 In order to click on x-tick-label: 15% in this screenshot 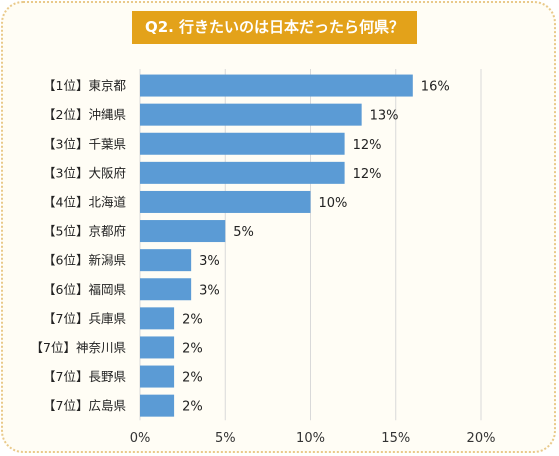, I will do `click(395, 438)`.